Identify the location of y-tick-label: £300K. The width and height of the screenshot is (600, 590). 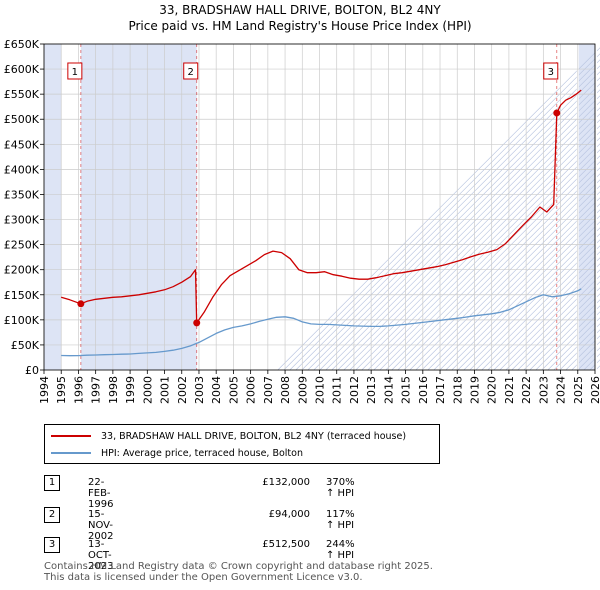
(22, 220).